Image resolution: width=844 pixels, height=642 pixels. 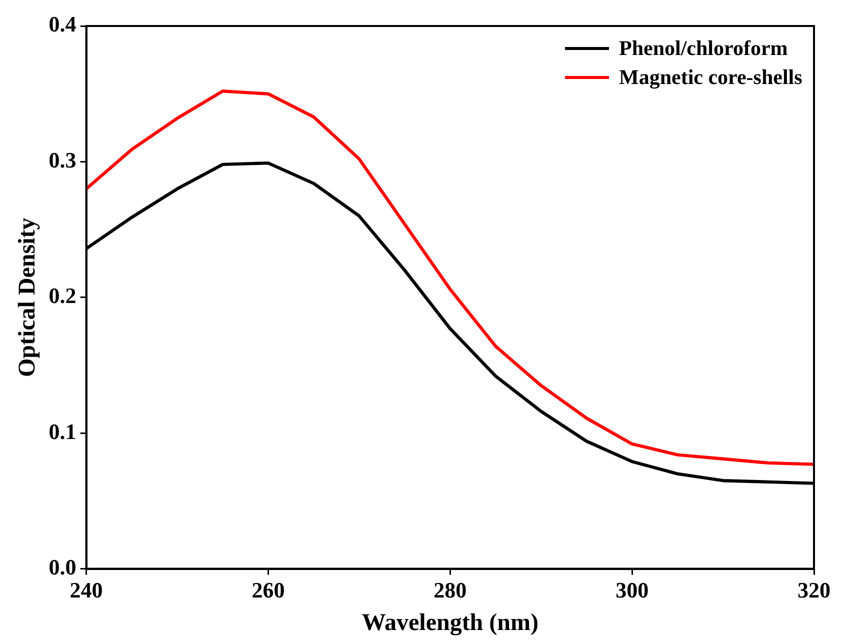 I want to click on y-axis-title: Optical Density, so click(x=27, y=298).